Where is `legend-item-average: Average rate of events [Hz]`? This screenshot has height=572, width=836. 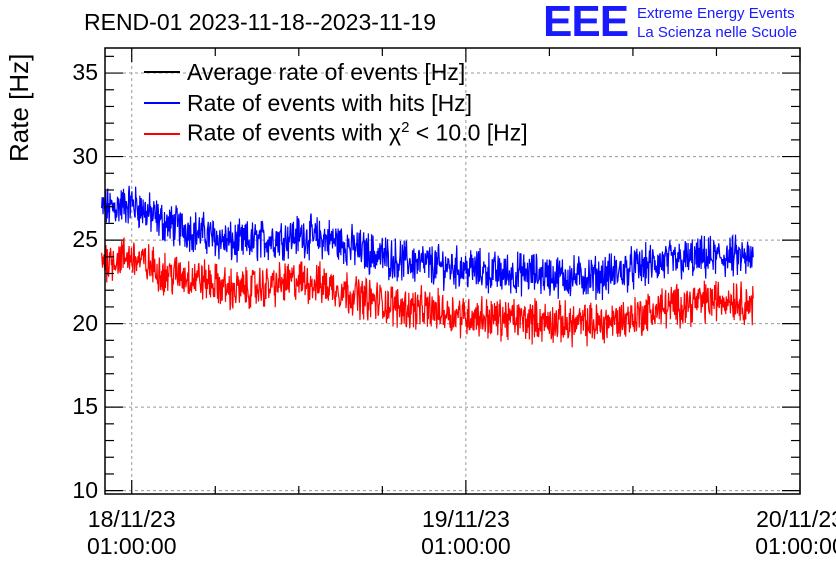
legend-item-average: Average rate of events [Hz] is located at coordinates (326, 72).